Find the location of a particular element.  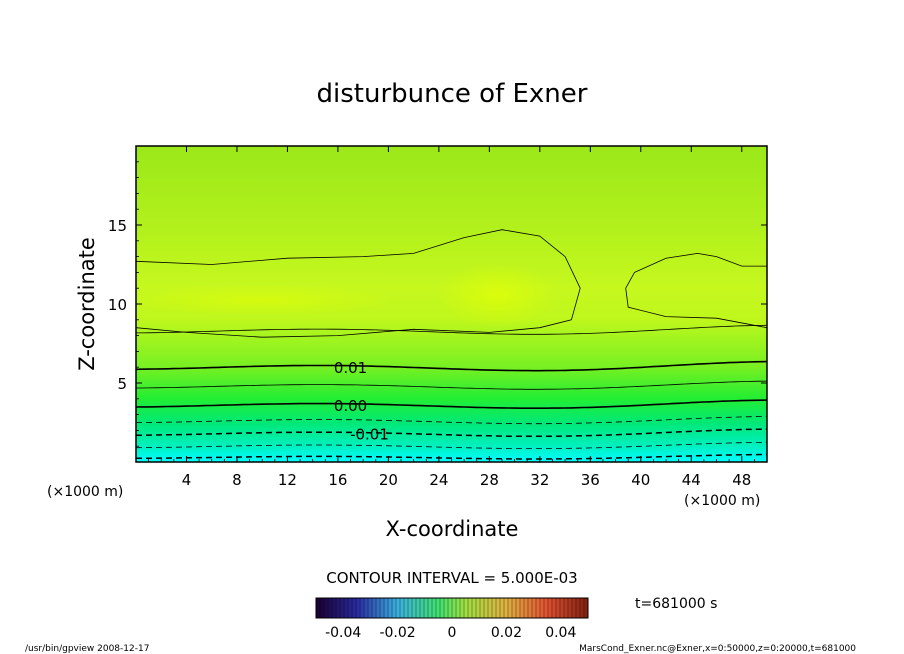

x-tick-label: 8 is located at coordinates (237, 480).